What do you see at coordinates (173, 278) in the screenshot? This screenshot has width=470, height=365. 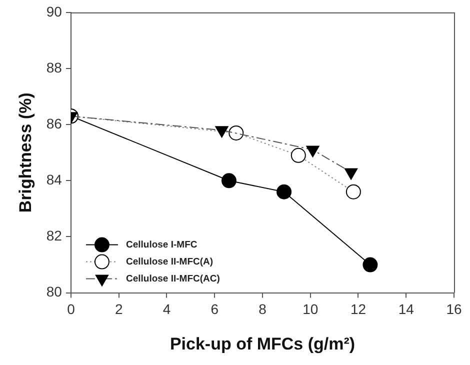 I see `legend-label: Cellulose II-MFC(AC)` at bounding box center [173, 278].